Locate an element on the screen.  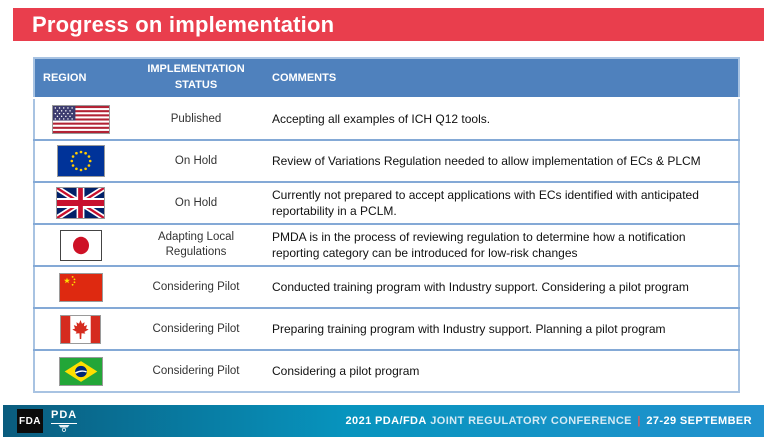
pda-logo: PDA is located at coordinates (64, 421).